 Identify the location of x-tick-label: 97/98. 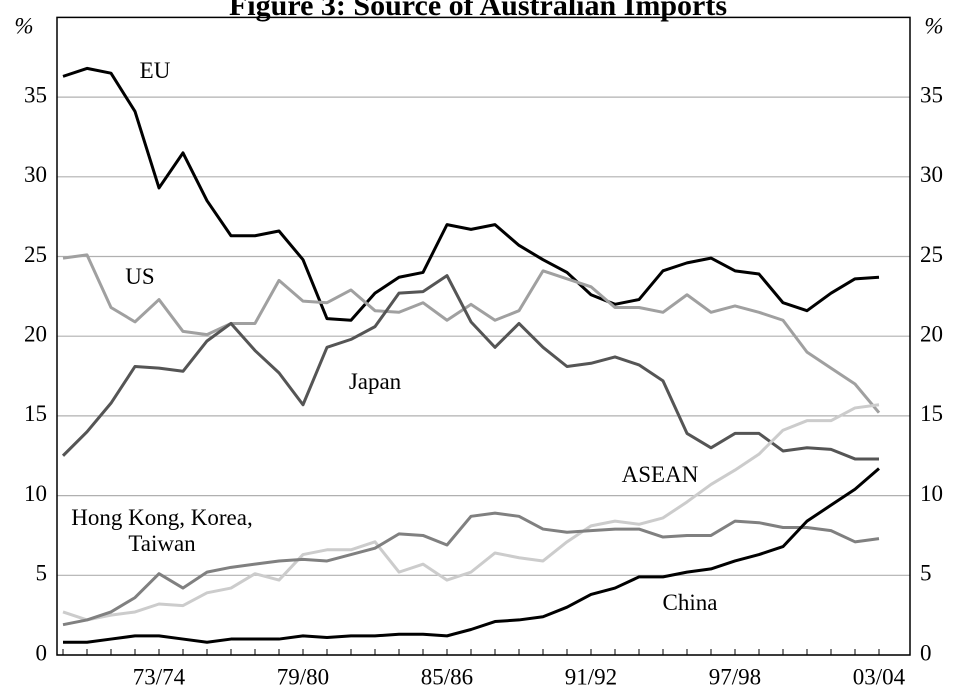
(735, 676).